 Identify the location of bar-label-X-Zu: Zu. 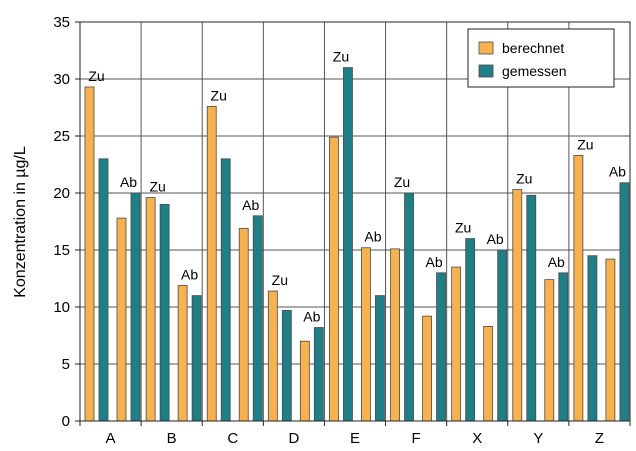
(463, 228).